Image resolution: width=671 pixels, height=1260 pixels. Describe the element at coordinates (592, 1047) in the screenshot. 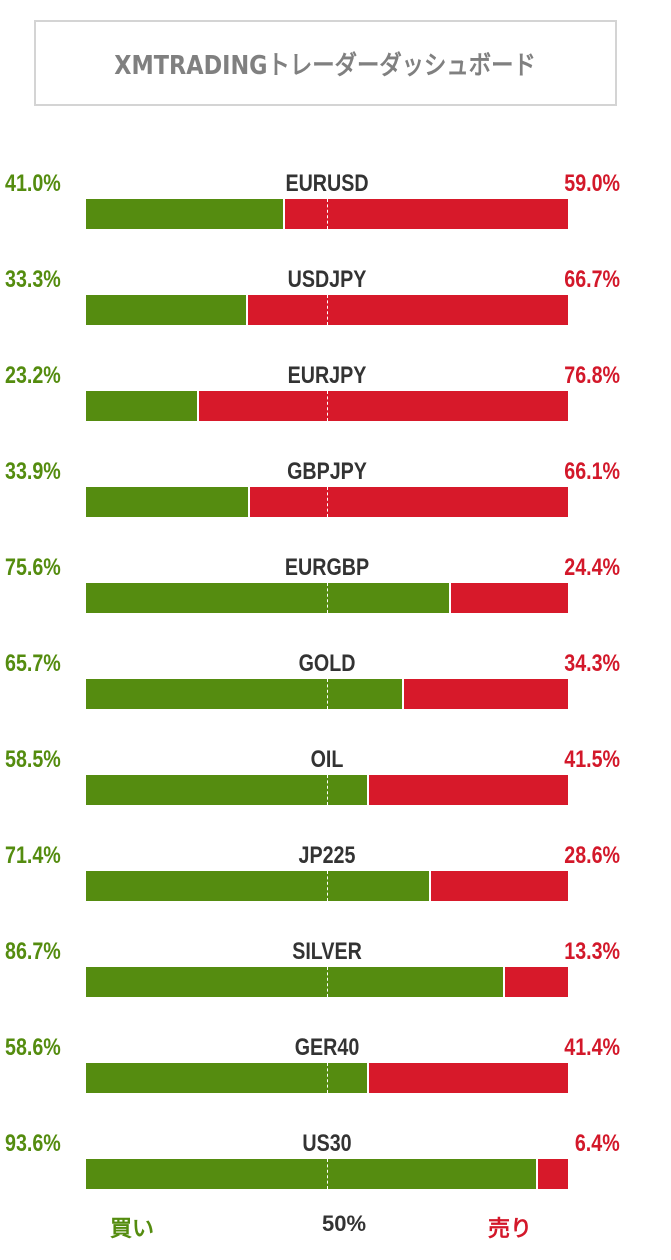

I see `sell-percent-label: 41.4%` at that location.